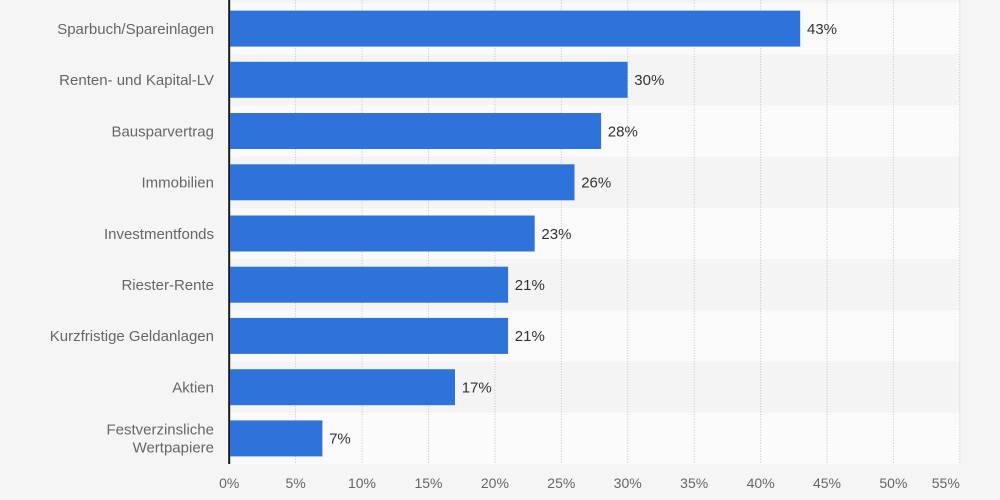 This screenshot has height=500, width=1000. What do you see at coordinates (556, 234) in the screenshot?
I see `svg-text: 23%` at bounding box center [556, 234].